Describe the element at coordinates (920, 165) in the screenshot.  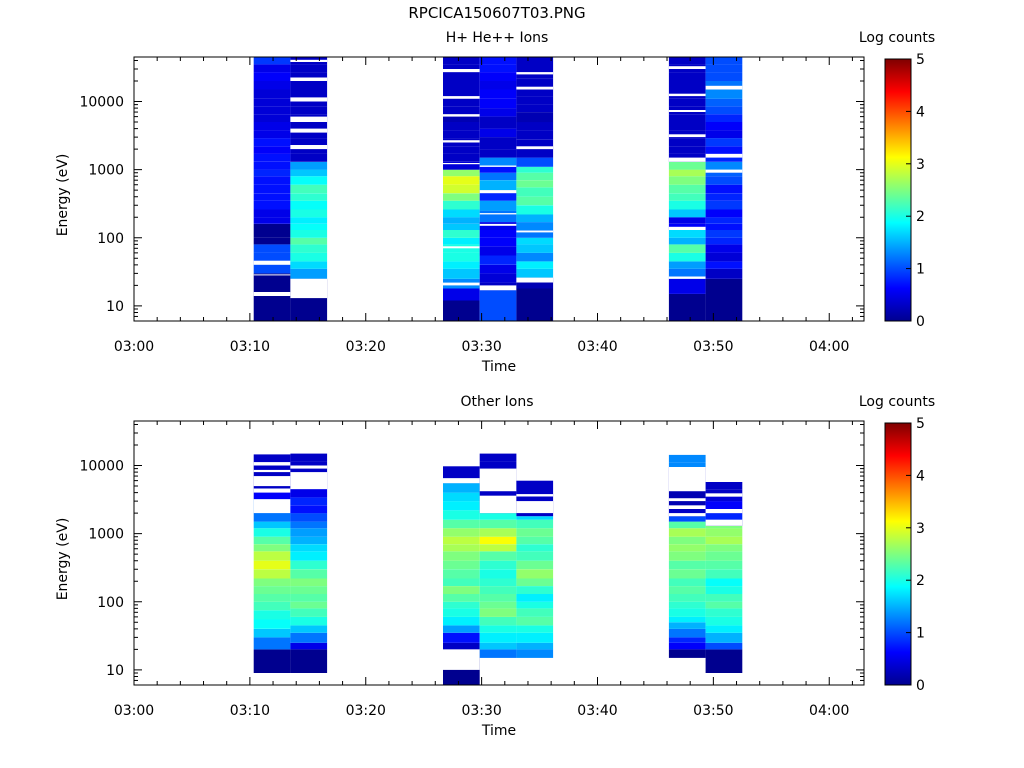
I see `colorbar-tick-label: 3` at that location.